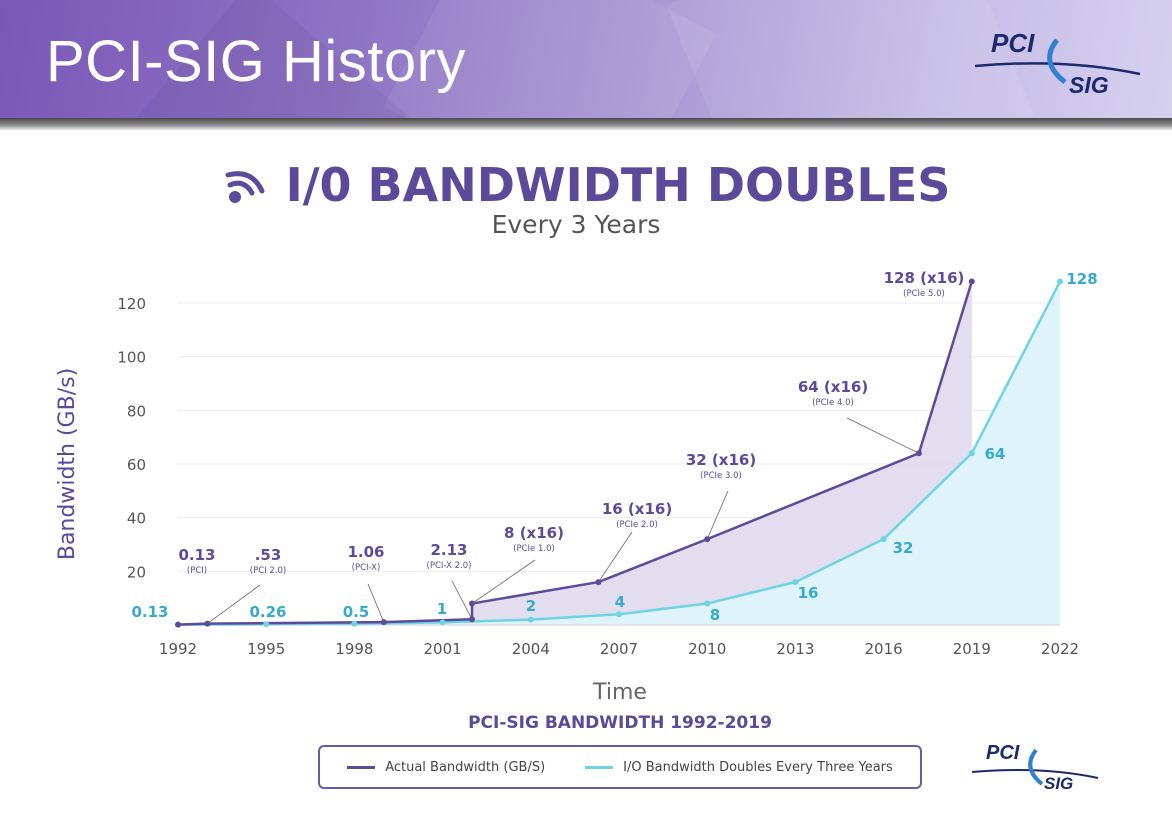 This screenshot has height=816, width=1172. Describe the element at coordinates (465, 767) in the screenshot. I see `legend-label-actual: Actual Bandwidth (GB/S)` at that location.